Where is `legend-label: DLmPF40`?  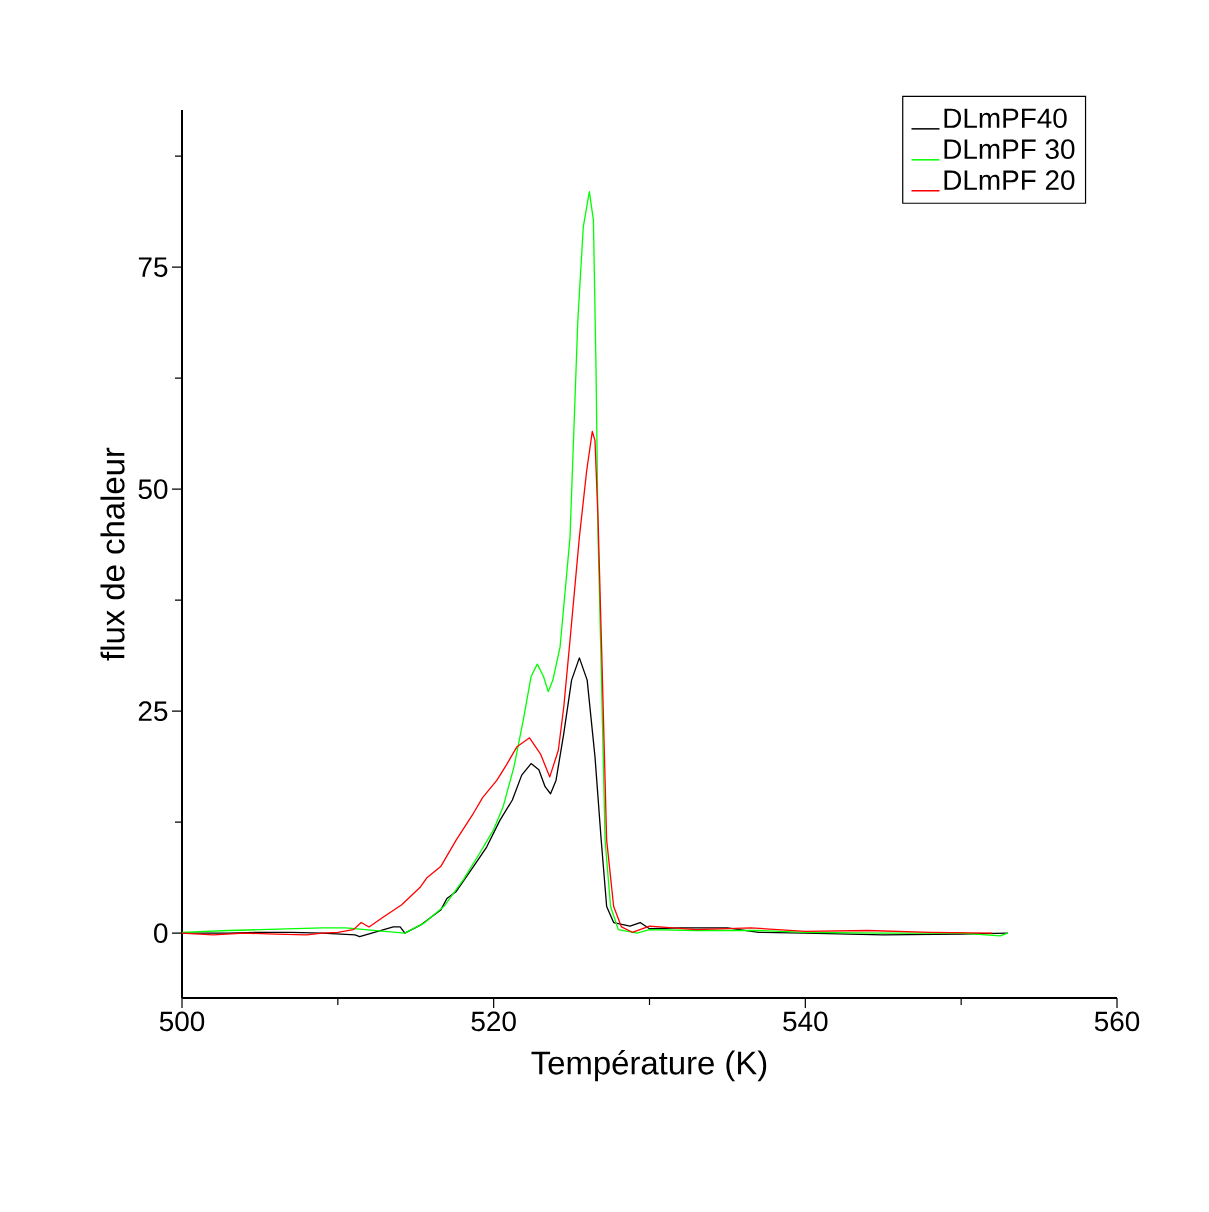 legend-label: DLmPF40 is located at coordinates (1005, 118).